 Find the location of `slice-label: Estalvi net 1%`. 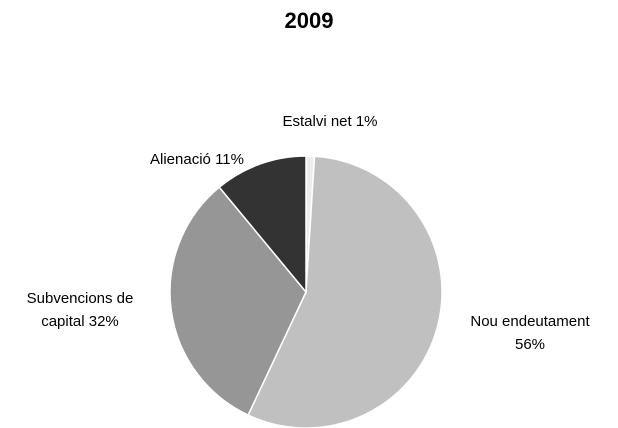

slice-label: Estalvi net 1% is located at coordinates (330, 121).